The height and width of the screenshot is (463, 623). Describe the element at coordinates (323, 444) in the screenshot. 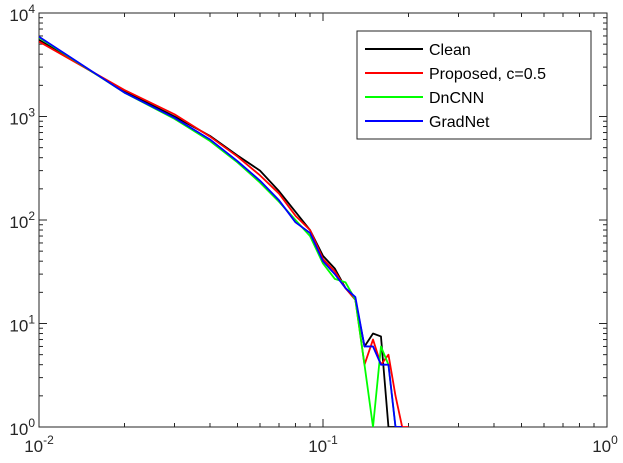

I see `x-tick-label: 10⁻¹` at that location.